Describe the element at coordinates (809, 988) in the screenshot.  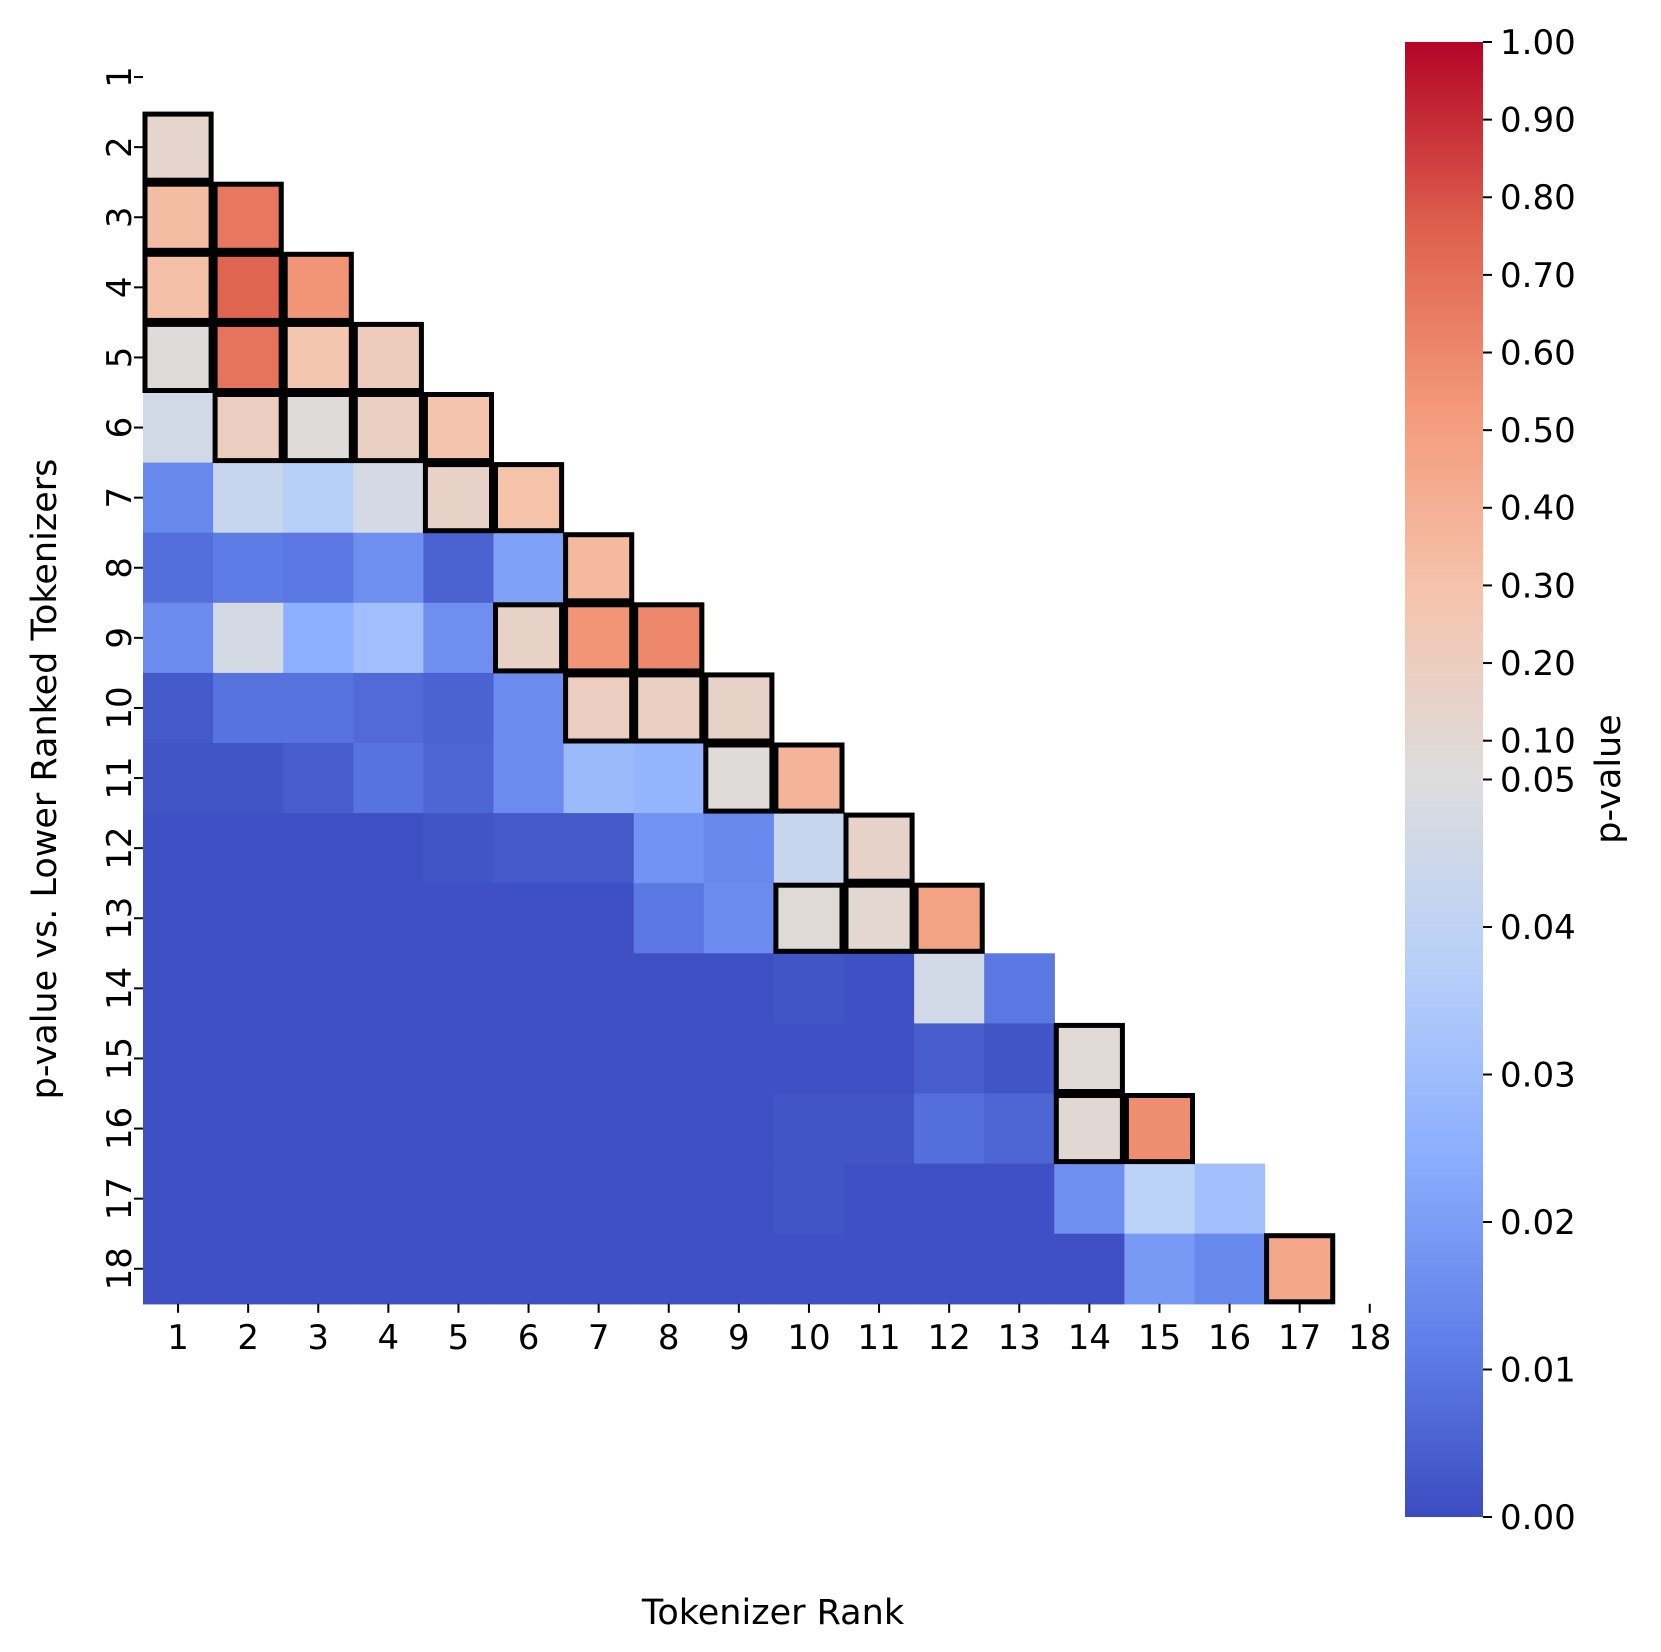
I see `heatmap-cell-r14-c10` at that location.